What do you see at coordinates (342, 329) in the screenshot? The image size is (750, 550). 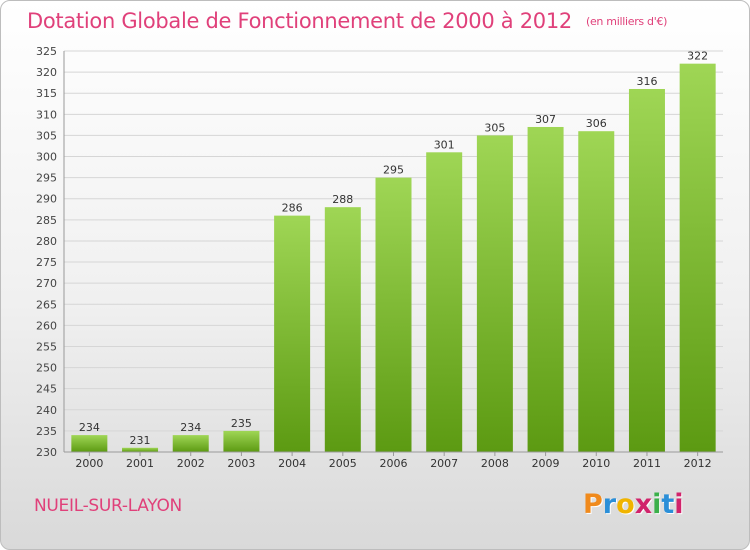 I see `bar-2005` at bounding box center [342, 329].